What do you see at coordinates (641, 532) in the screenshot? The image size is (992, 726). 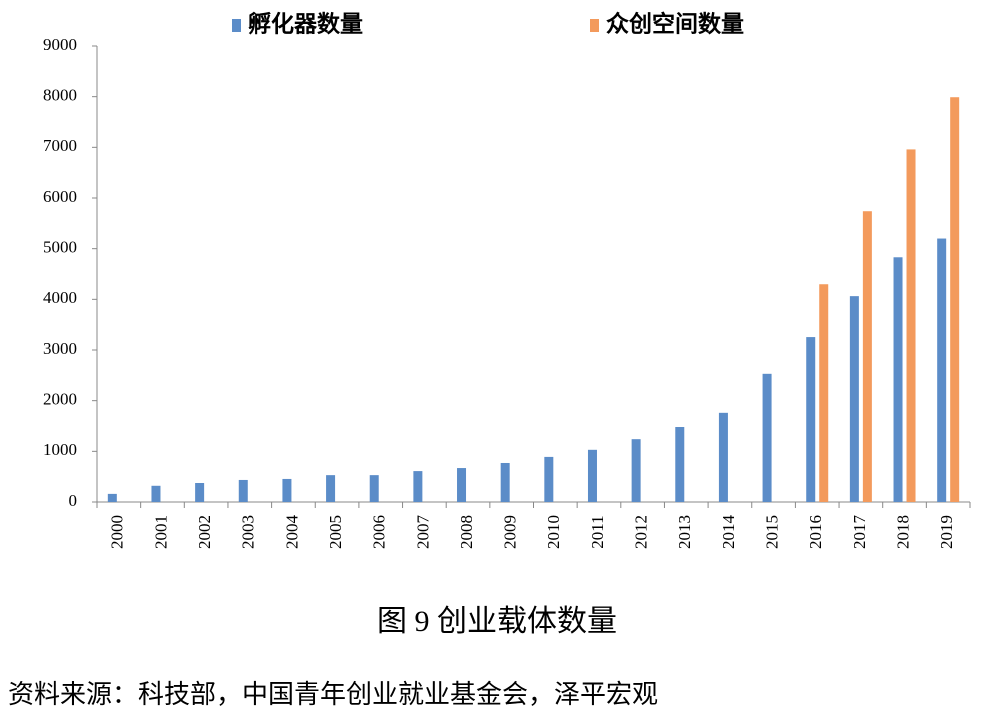 I see `x-tick-label: 2012` at bounding box center [641, 532].